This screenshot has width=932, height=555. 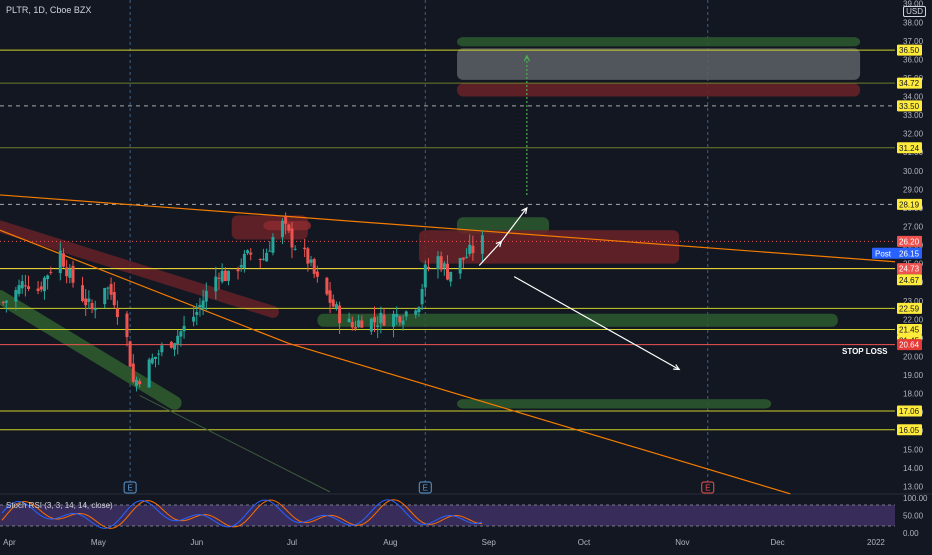 I want to click on price-tick-label: 33.00, so click(x=913, y=115).